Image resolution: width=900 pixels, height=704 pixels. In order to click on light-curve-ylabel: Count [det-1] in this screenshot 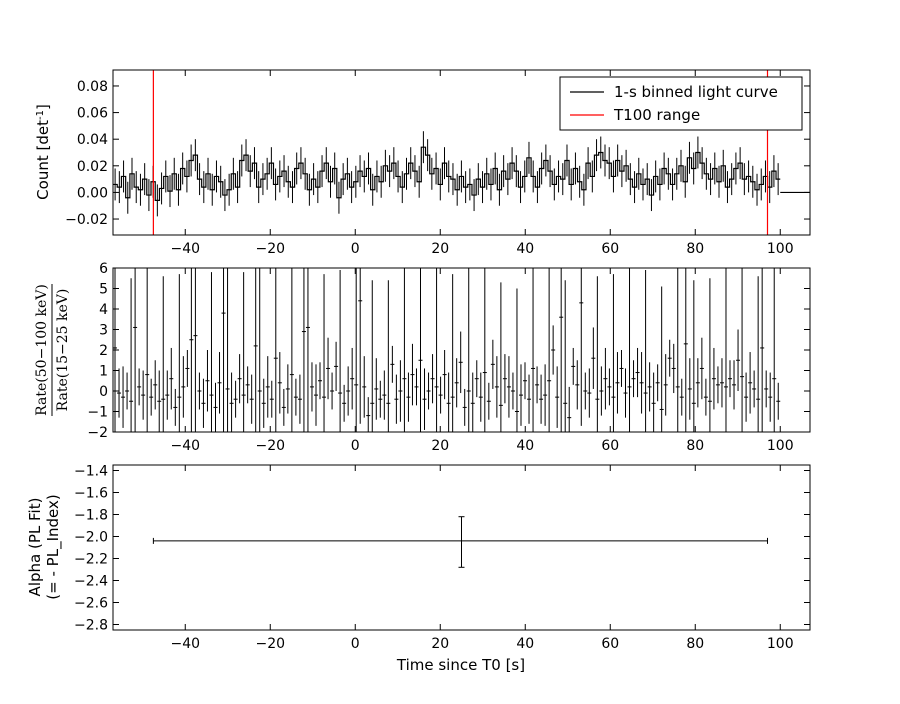, I will do `click(43, 152)`.